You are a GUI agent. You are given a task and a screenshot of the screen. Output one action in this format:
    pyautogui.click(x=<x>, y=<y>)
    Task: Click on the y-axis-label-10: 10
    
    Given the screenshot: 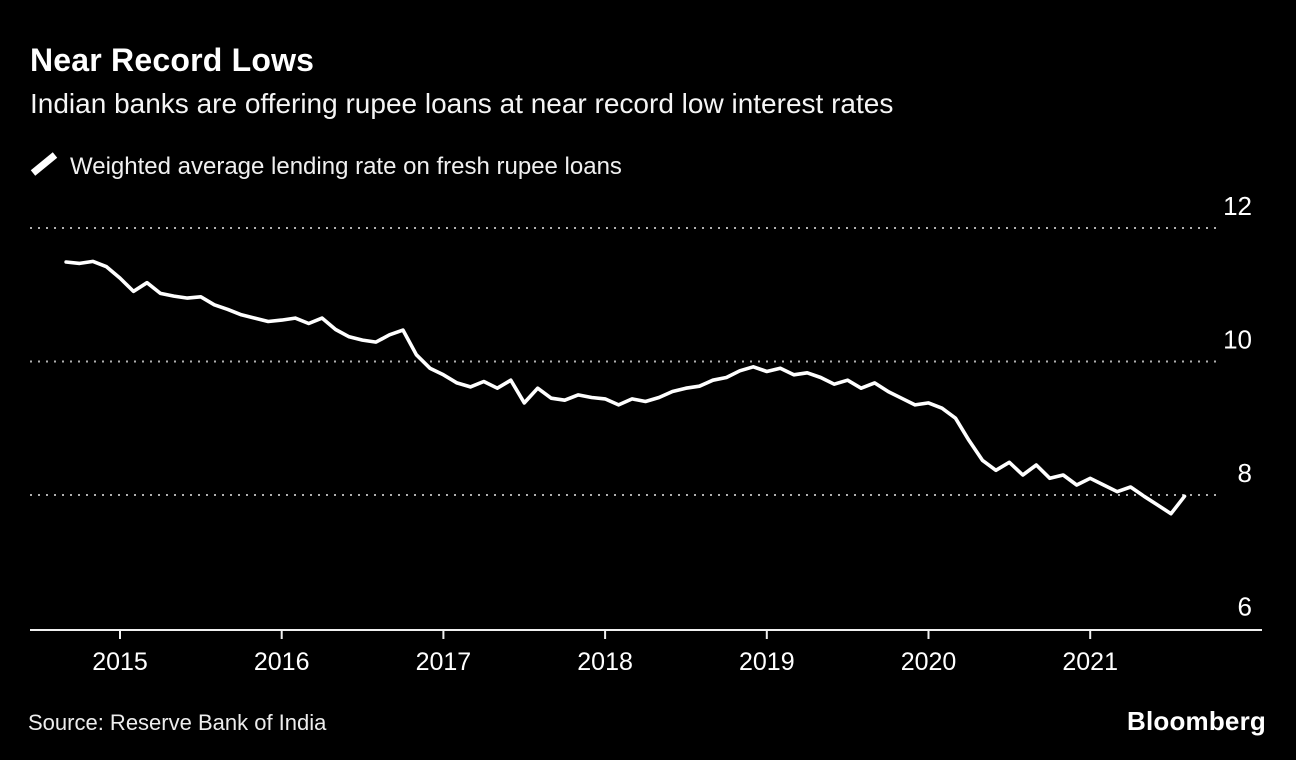 What is the action you would take?
    pyautogui.click(x=1237, y=340)
    